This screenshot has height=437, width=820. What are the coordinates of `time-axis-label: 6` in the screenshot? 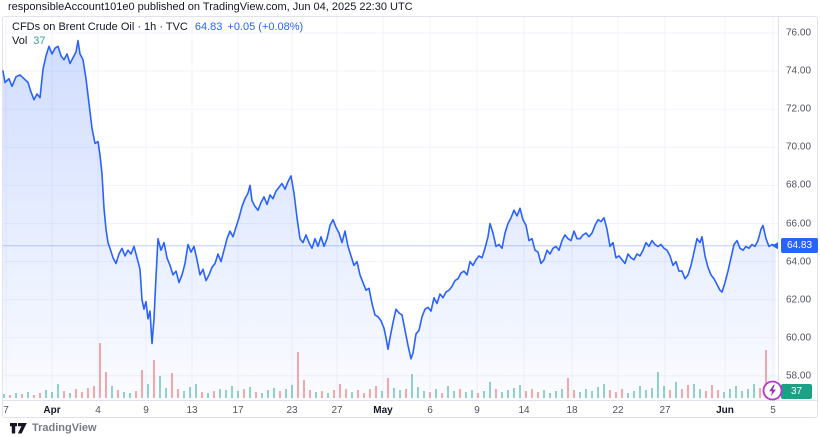 It's located at (430, 410).